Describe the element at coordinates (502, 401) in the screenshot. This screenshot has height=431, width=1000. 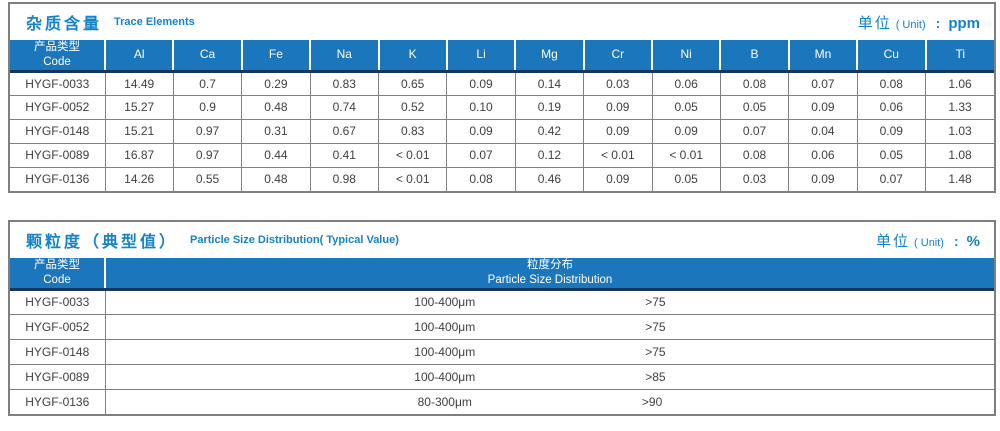
I see `table-row: HYGF-0136 80-300μm >90` at that location.